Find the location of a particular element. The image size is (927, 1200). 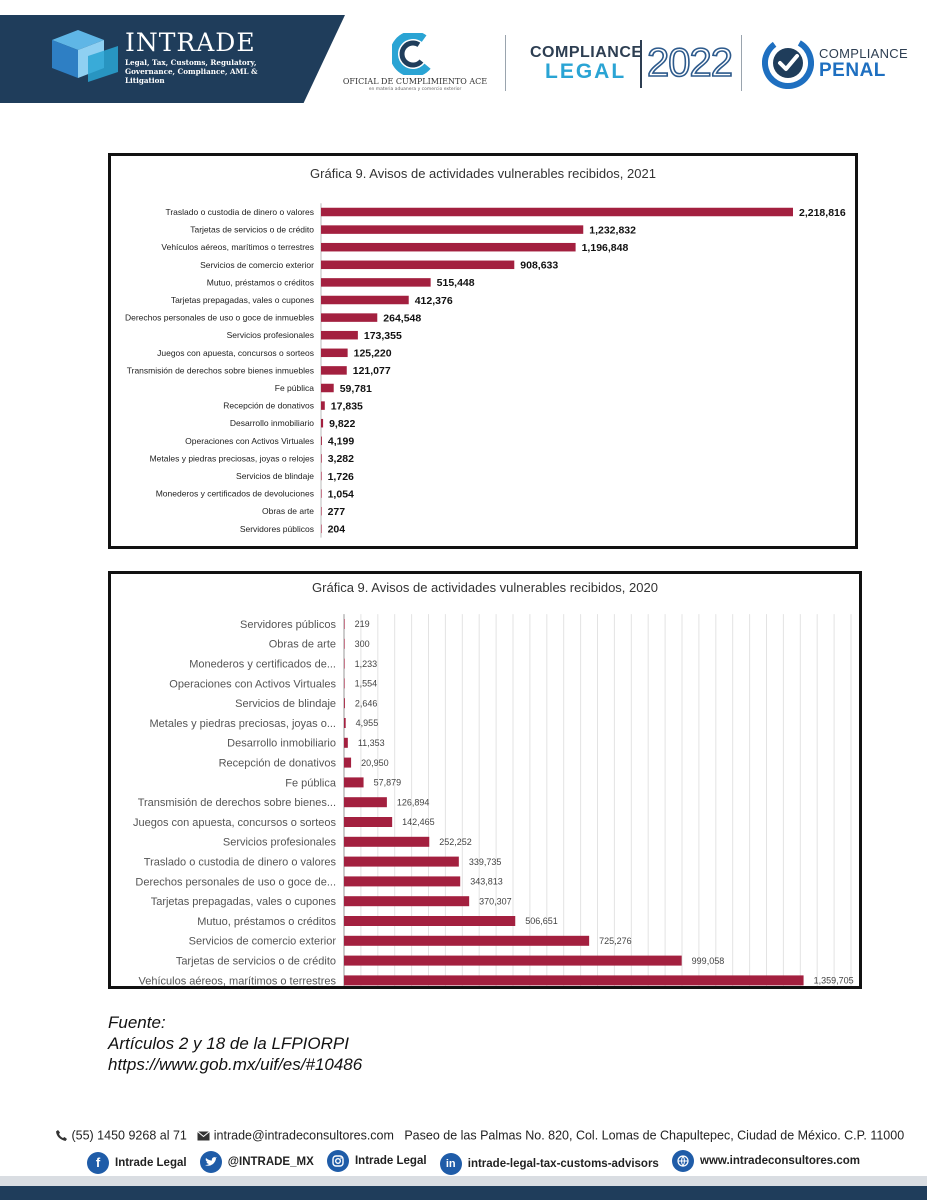

website-label: www.intradeconsultores.com is located at coordinates (780, 1161).